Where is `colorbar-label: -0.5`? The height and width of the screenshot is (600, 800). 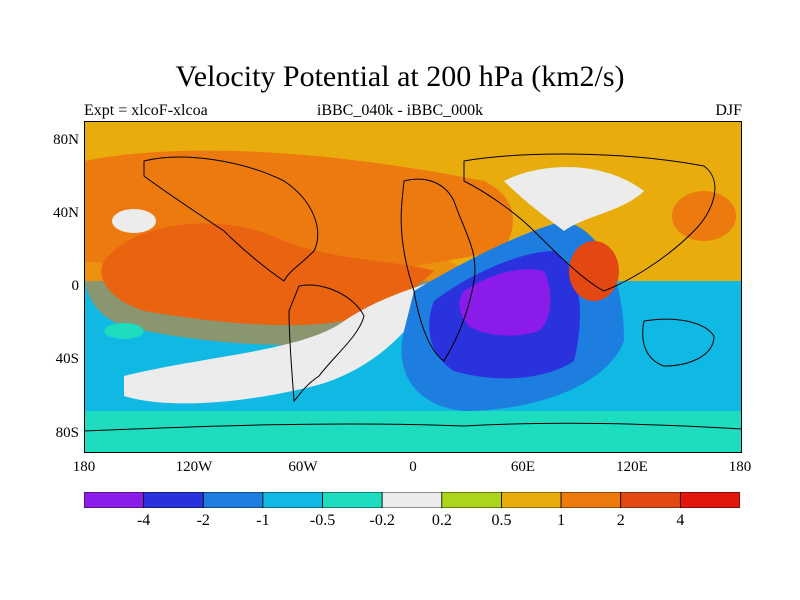 colorbar-label: -0.5 is located at coordinates (322, 520).